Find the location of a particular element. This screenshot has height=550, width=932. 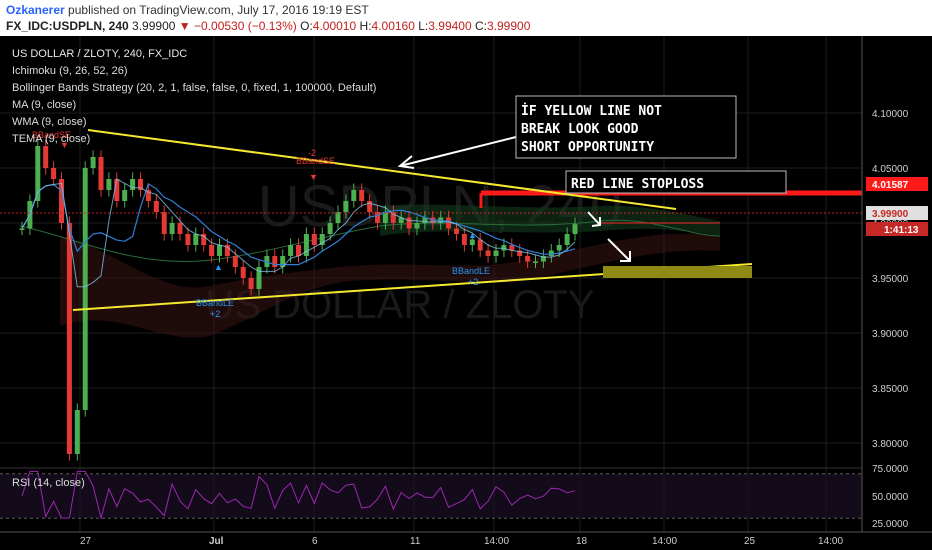

current-price-tag is located at coordinates (897, 213).